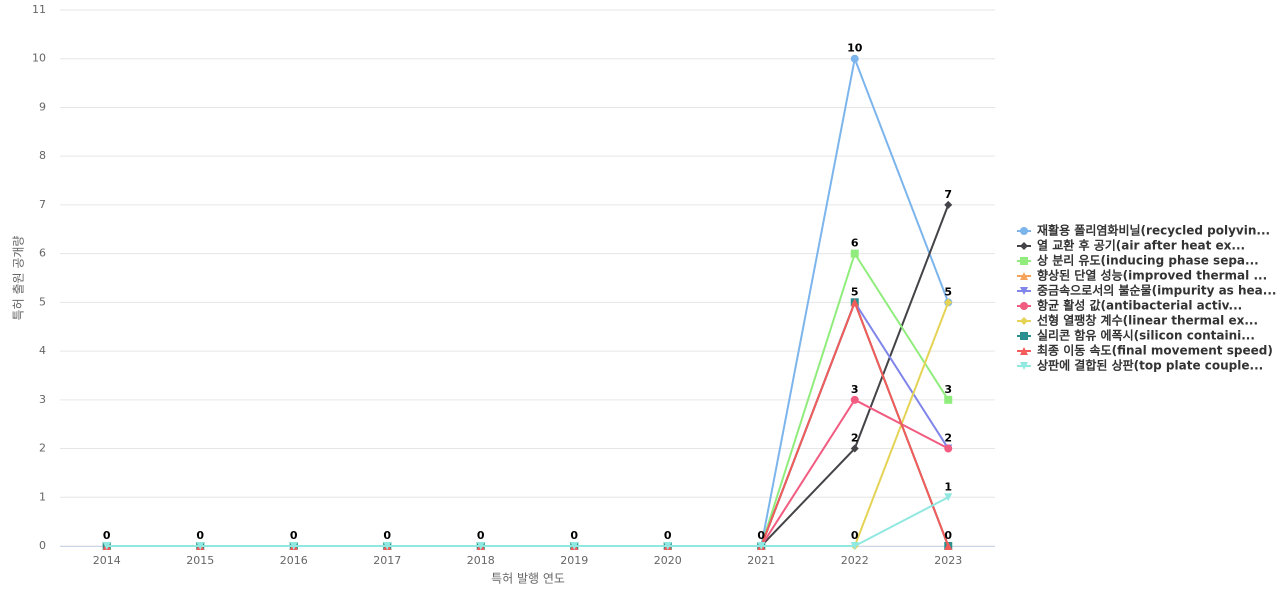 This screenshot has height=604, width=1280. Describe the element at coordinates (42, 545) in the screenshot. I see `y-tick-label: 0` at that location.